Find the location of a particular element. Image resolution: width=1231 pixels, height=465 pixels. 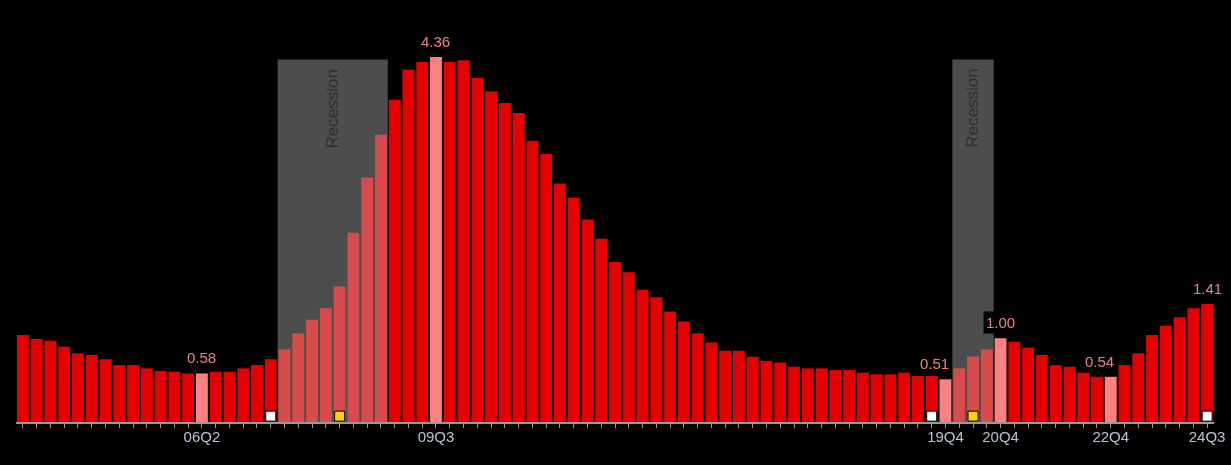

data-label: 1.00 is located at coordinates (1001, 322).